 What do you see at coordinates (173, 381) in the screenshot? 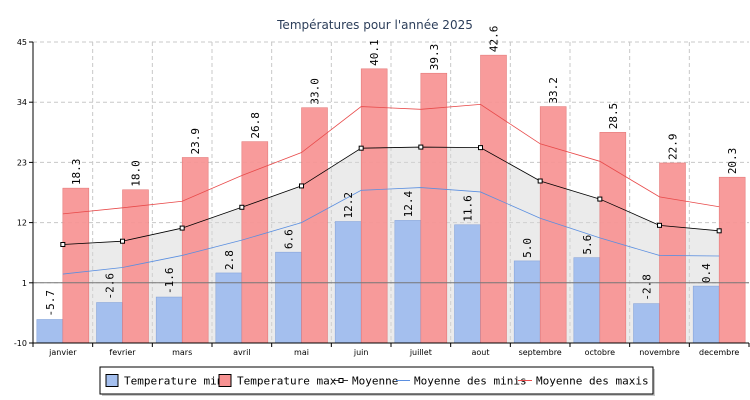
I see `legend-label: Temperature min` at bounding box center [173, 381].